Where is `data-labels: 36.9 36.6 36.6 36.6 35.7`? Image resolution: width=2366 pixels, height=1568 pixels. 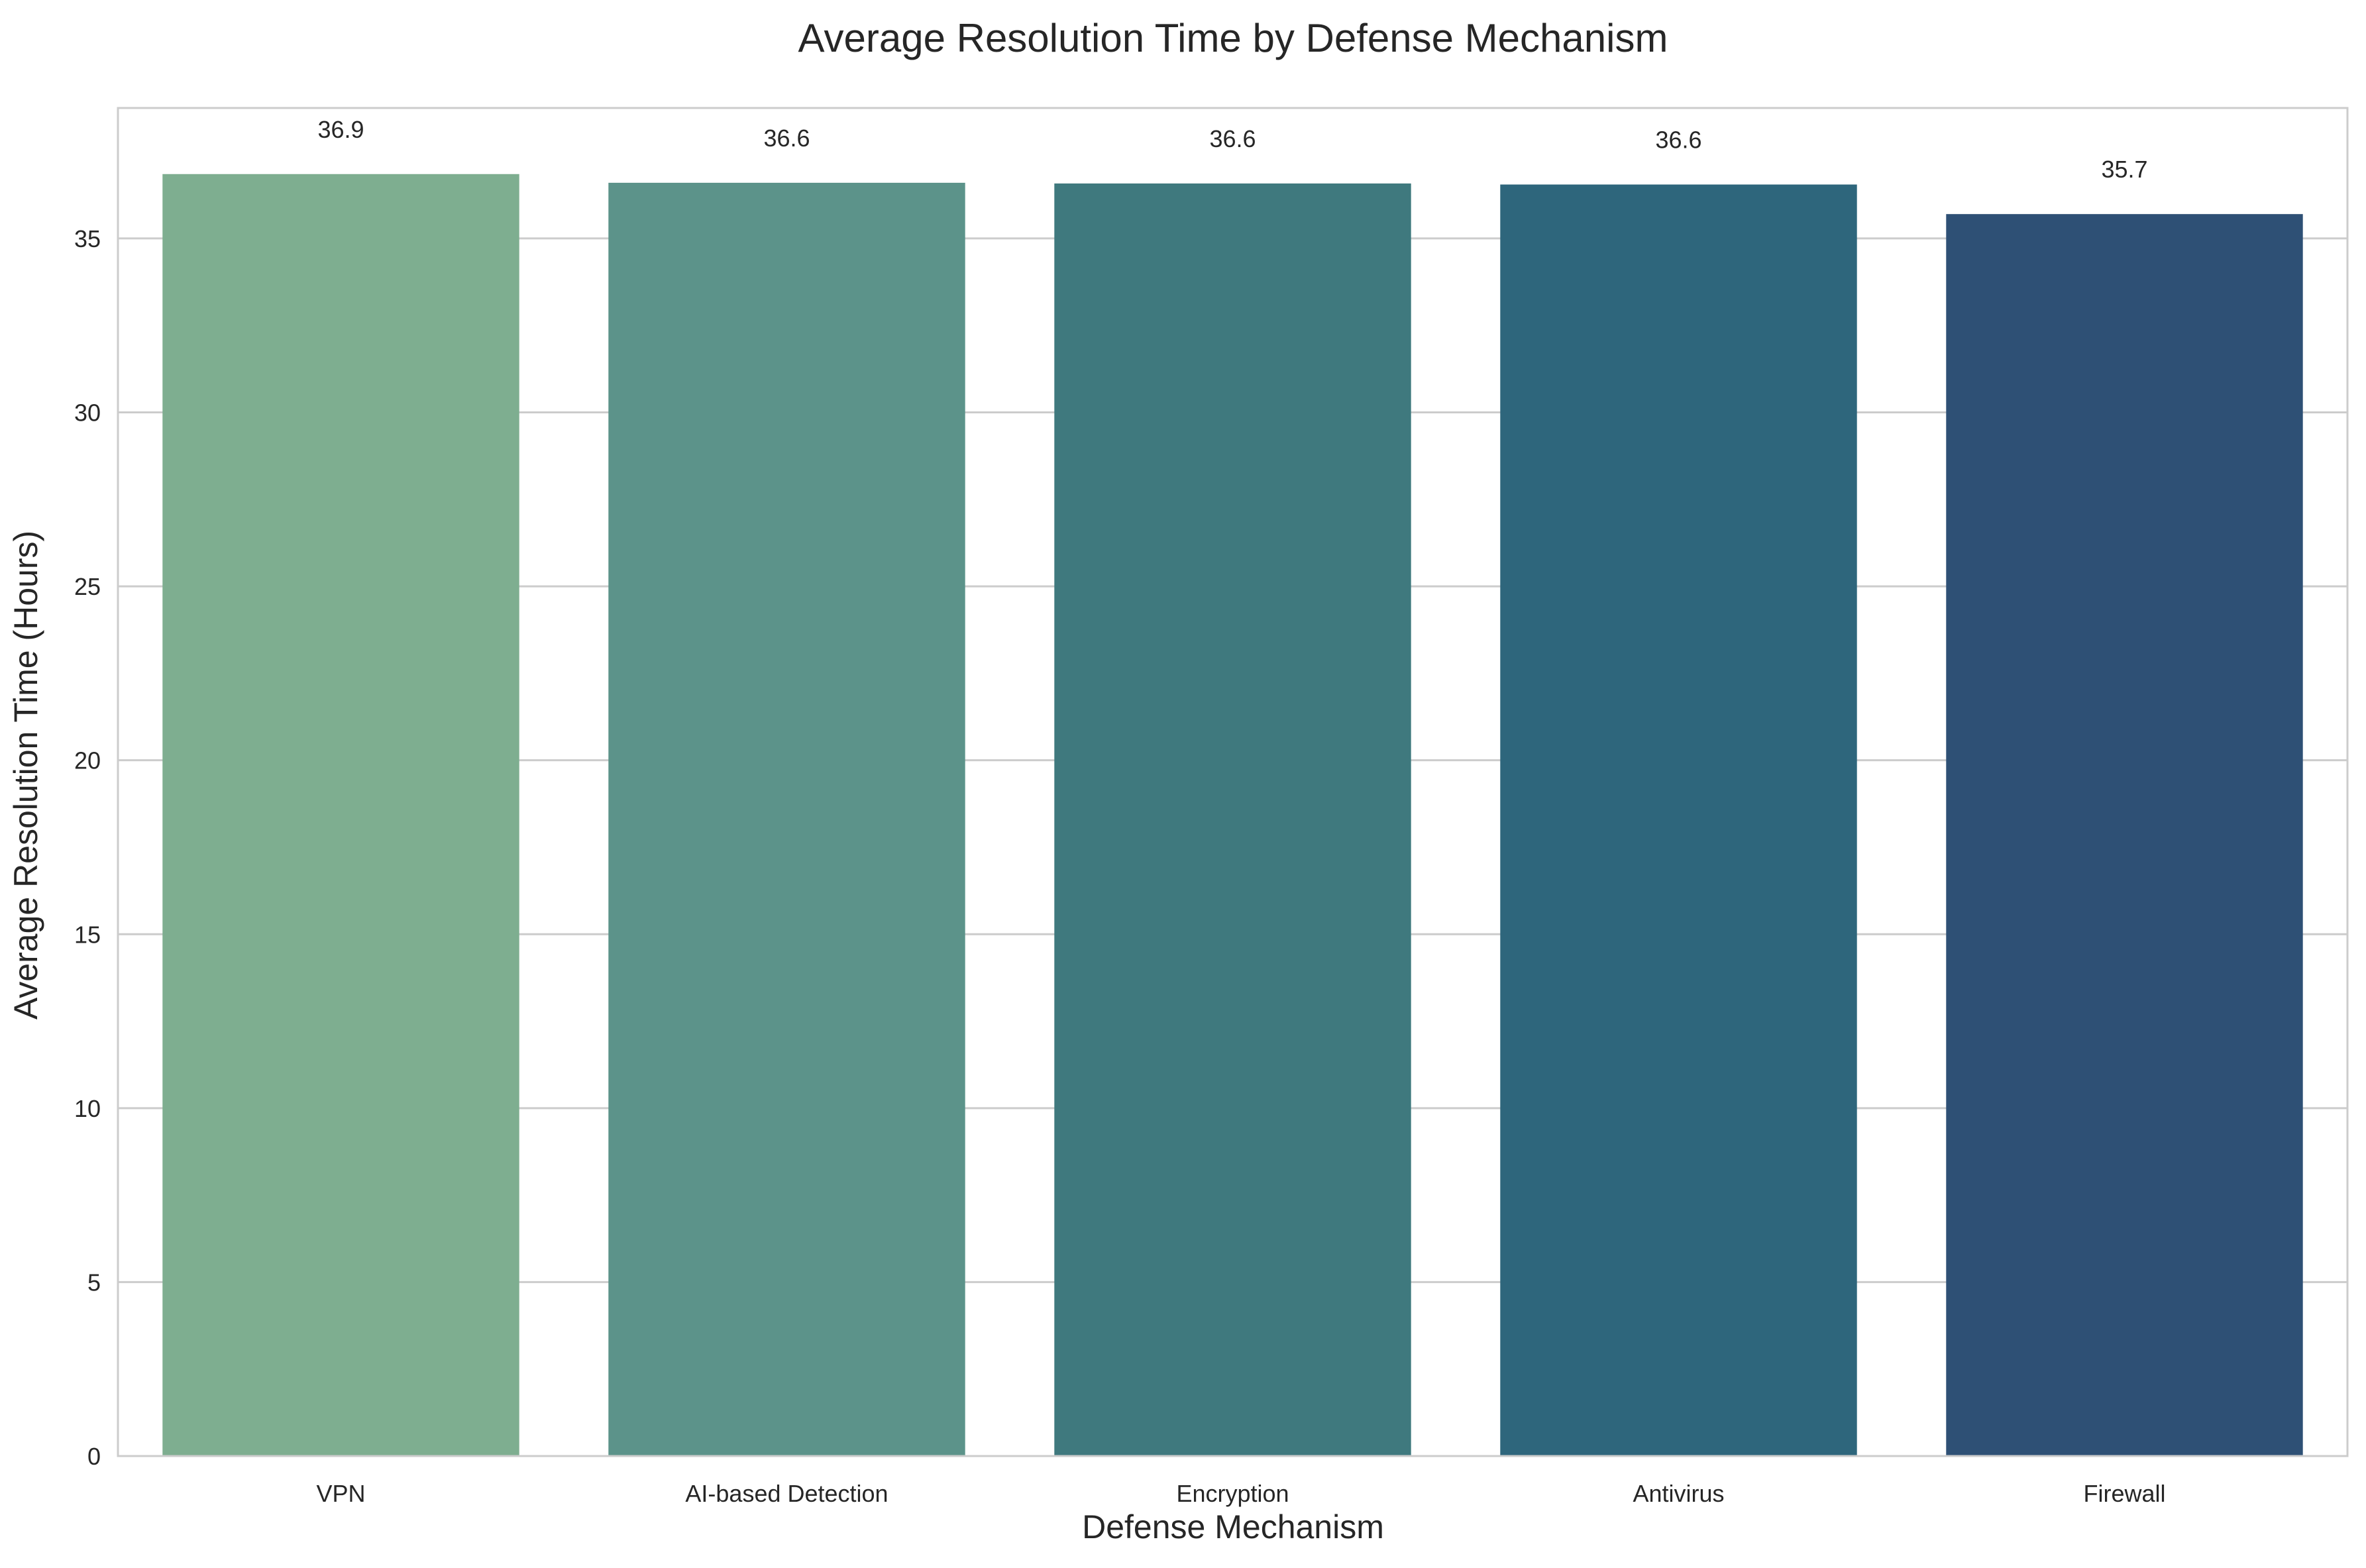 data-labels: 36.9 36.6 36.6 36.6 35.7 is located at coordinates (1232, 149).